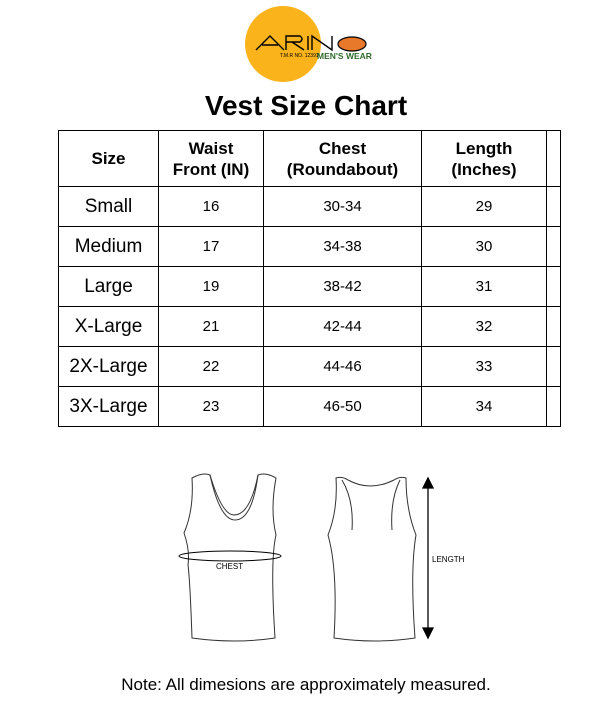 The width and height of the screenshot is (612, 726). I want to click on header-size: Size, so click(108, 158).